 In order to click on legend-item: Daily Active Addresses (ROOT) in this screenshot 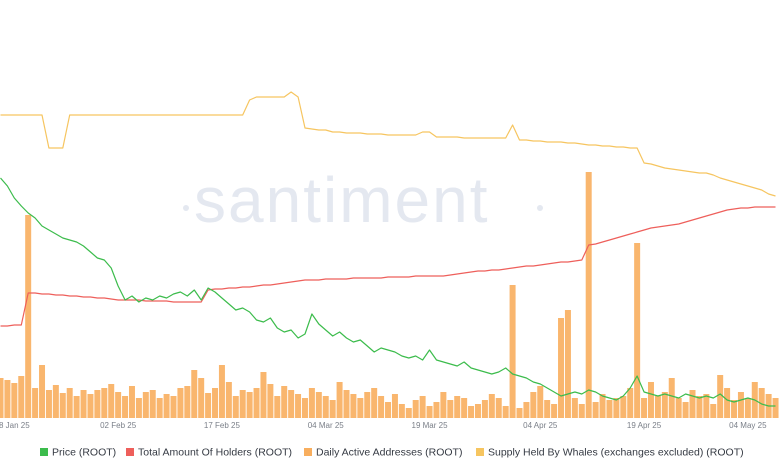, I will do `click(383, 452)`.